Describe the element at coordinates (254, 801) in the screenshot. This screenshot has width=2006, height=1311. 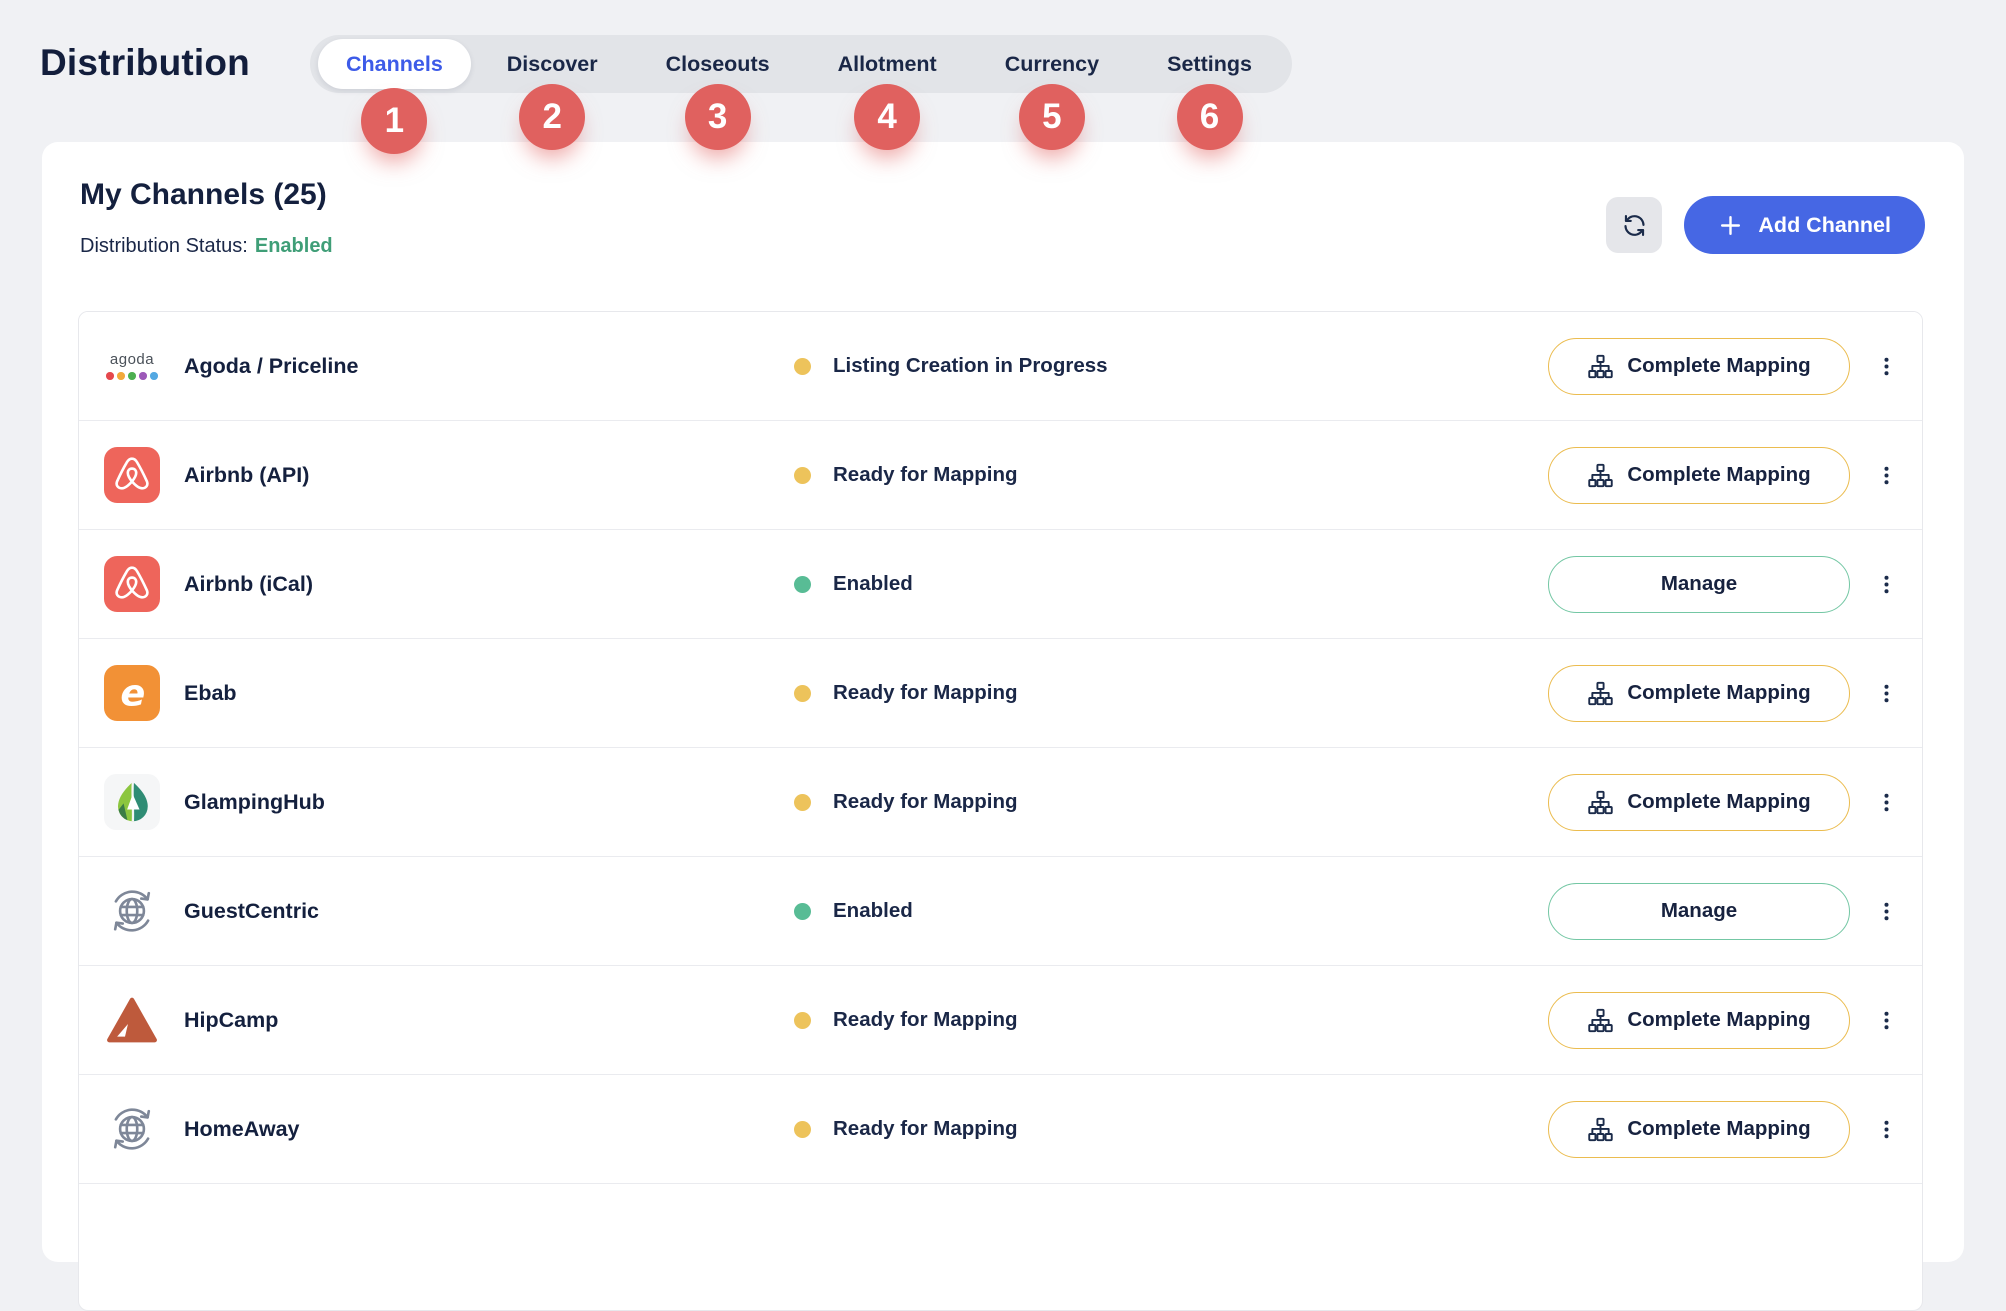
I see `channel-name: GlampingHub` at that location.